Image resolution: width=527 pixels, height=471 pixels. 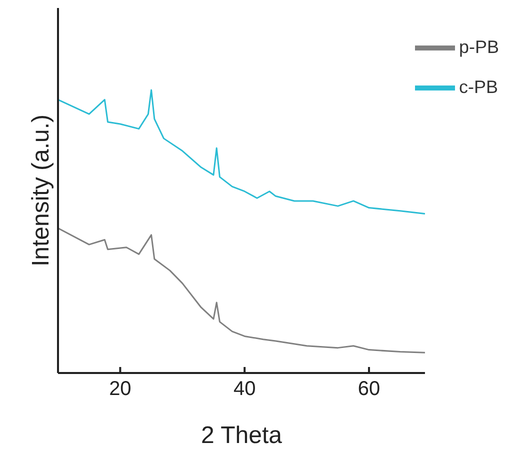 What do you see at coordinates (244, 389) in the screenshot?
I see `x-tick-label: 40` at bounding box center [244, 389].